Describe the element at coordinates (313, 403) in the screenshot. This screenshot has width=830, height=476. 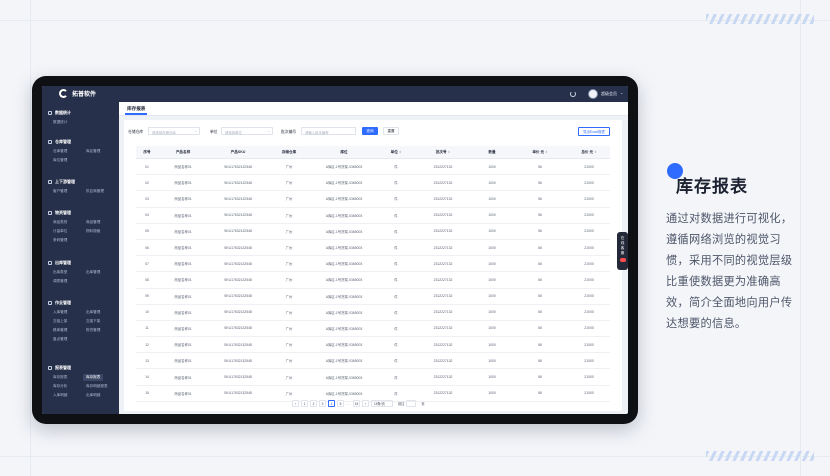
I see `page-number-button: 2` at that location.